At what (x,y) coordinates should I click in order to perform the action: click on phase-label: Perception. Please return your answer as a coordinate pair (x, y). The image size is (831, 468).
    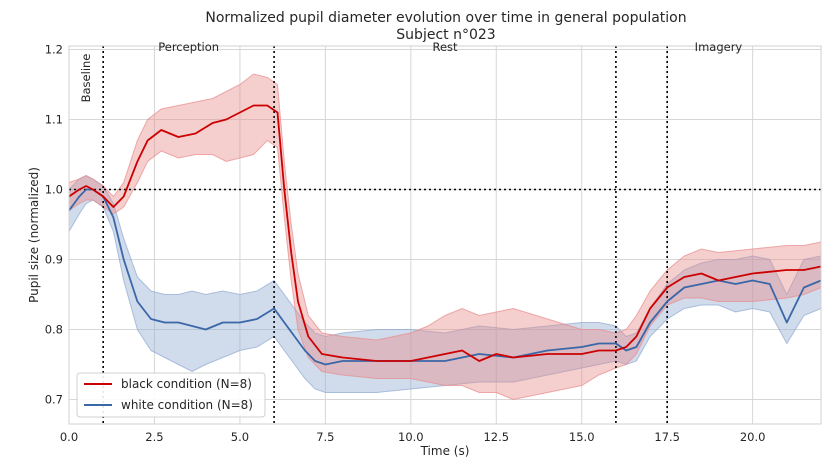
    Looking at the image, I should click on (188, 47).